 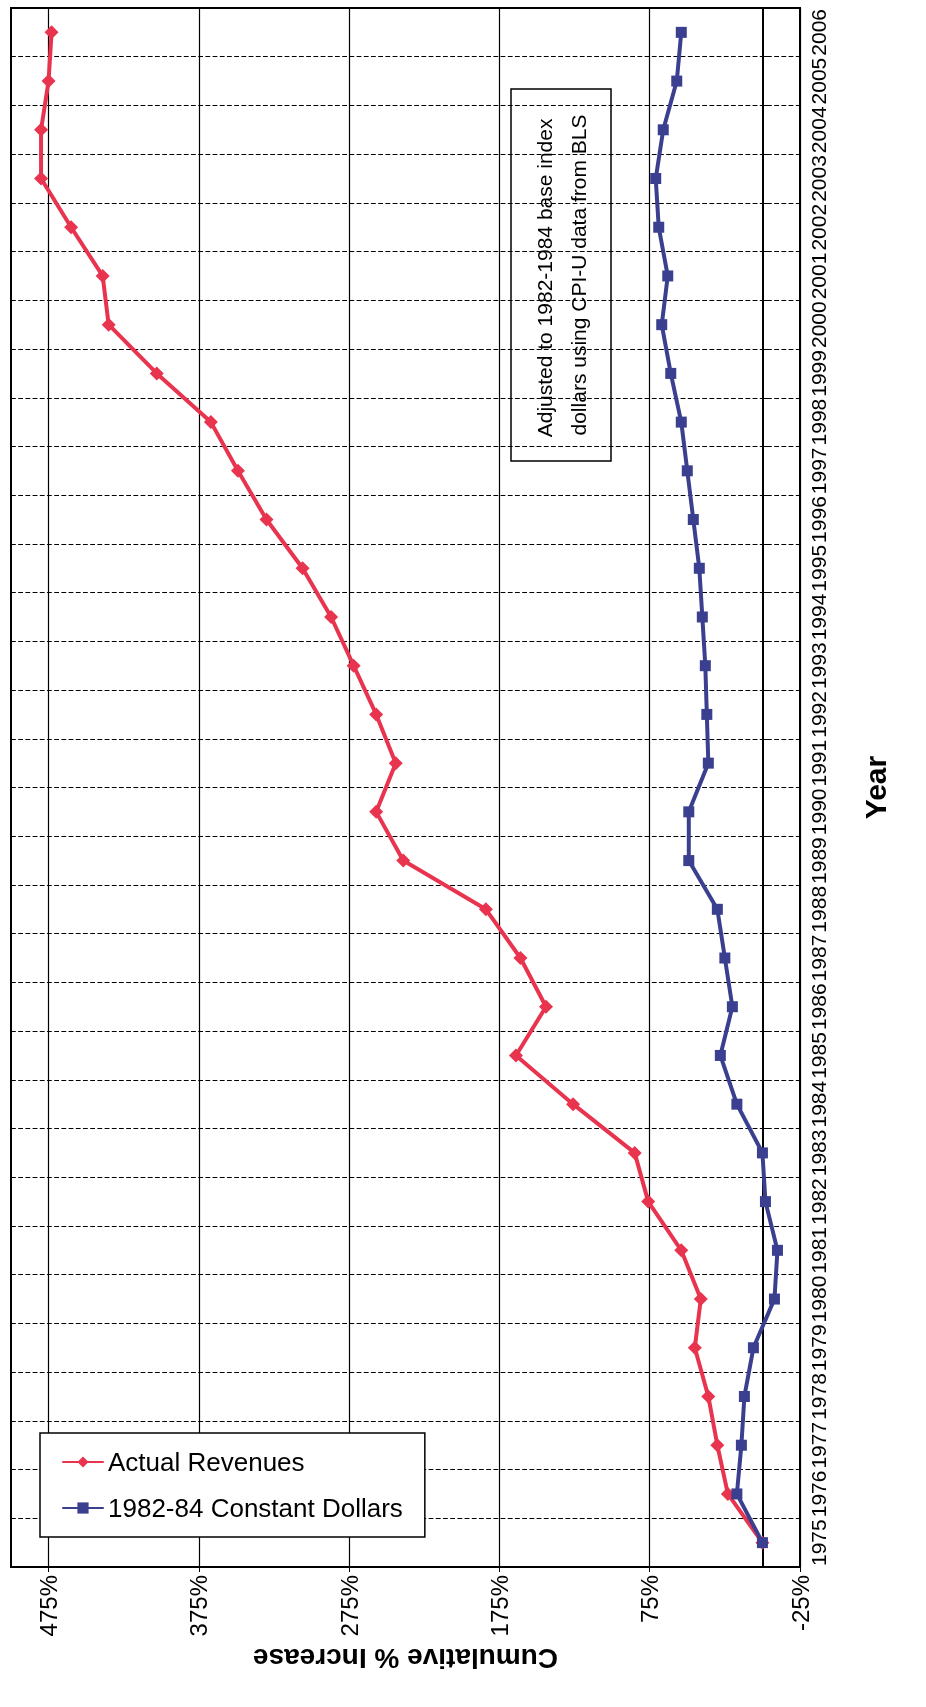 I want to click on y-tick-label: 2004, so click(x=818, y=130).